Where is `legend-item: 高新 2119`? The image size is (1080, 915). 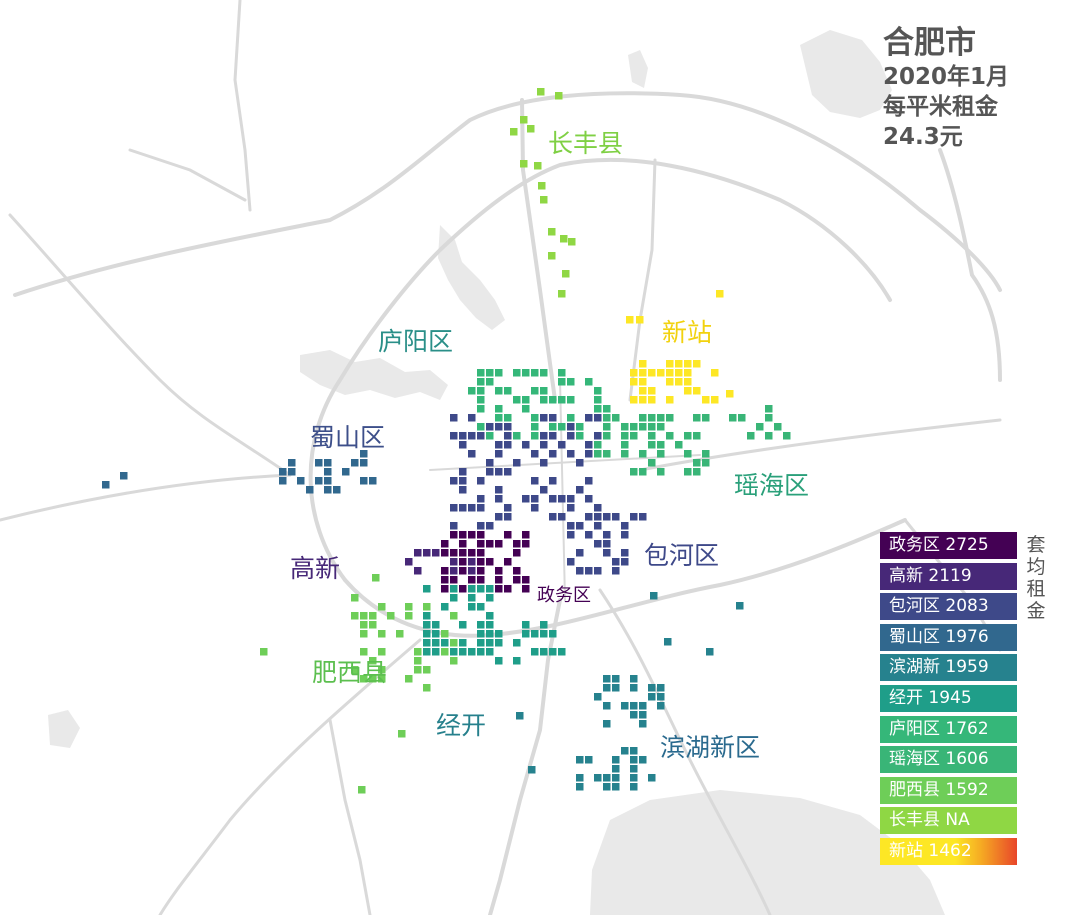
legend-item: 高新 2119 is located at coordinates (948, 578).